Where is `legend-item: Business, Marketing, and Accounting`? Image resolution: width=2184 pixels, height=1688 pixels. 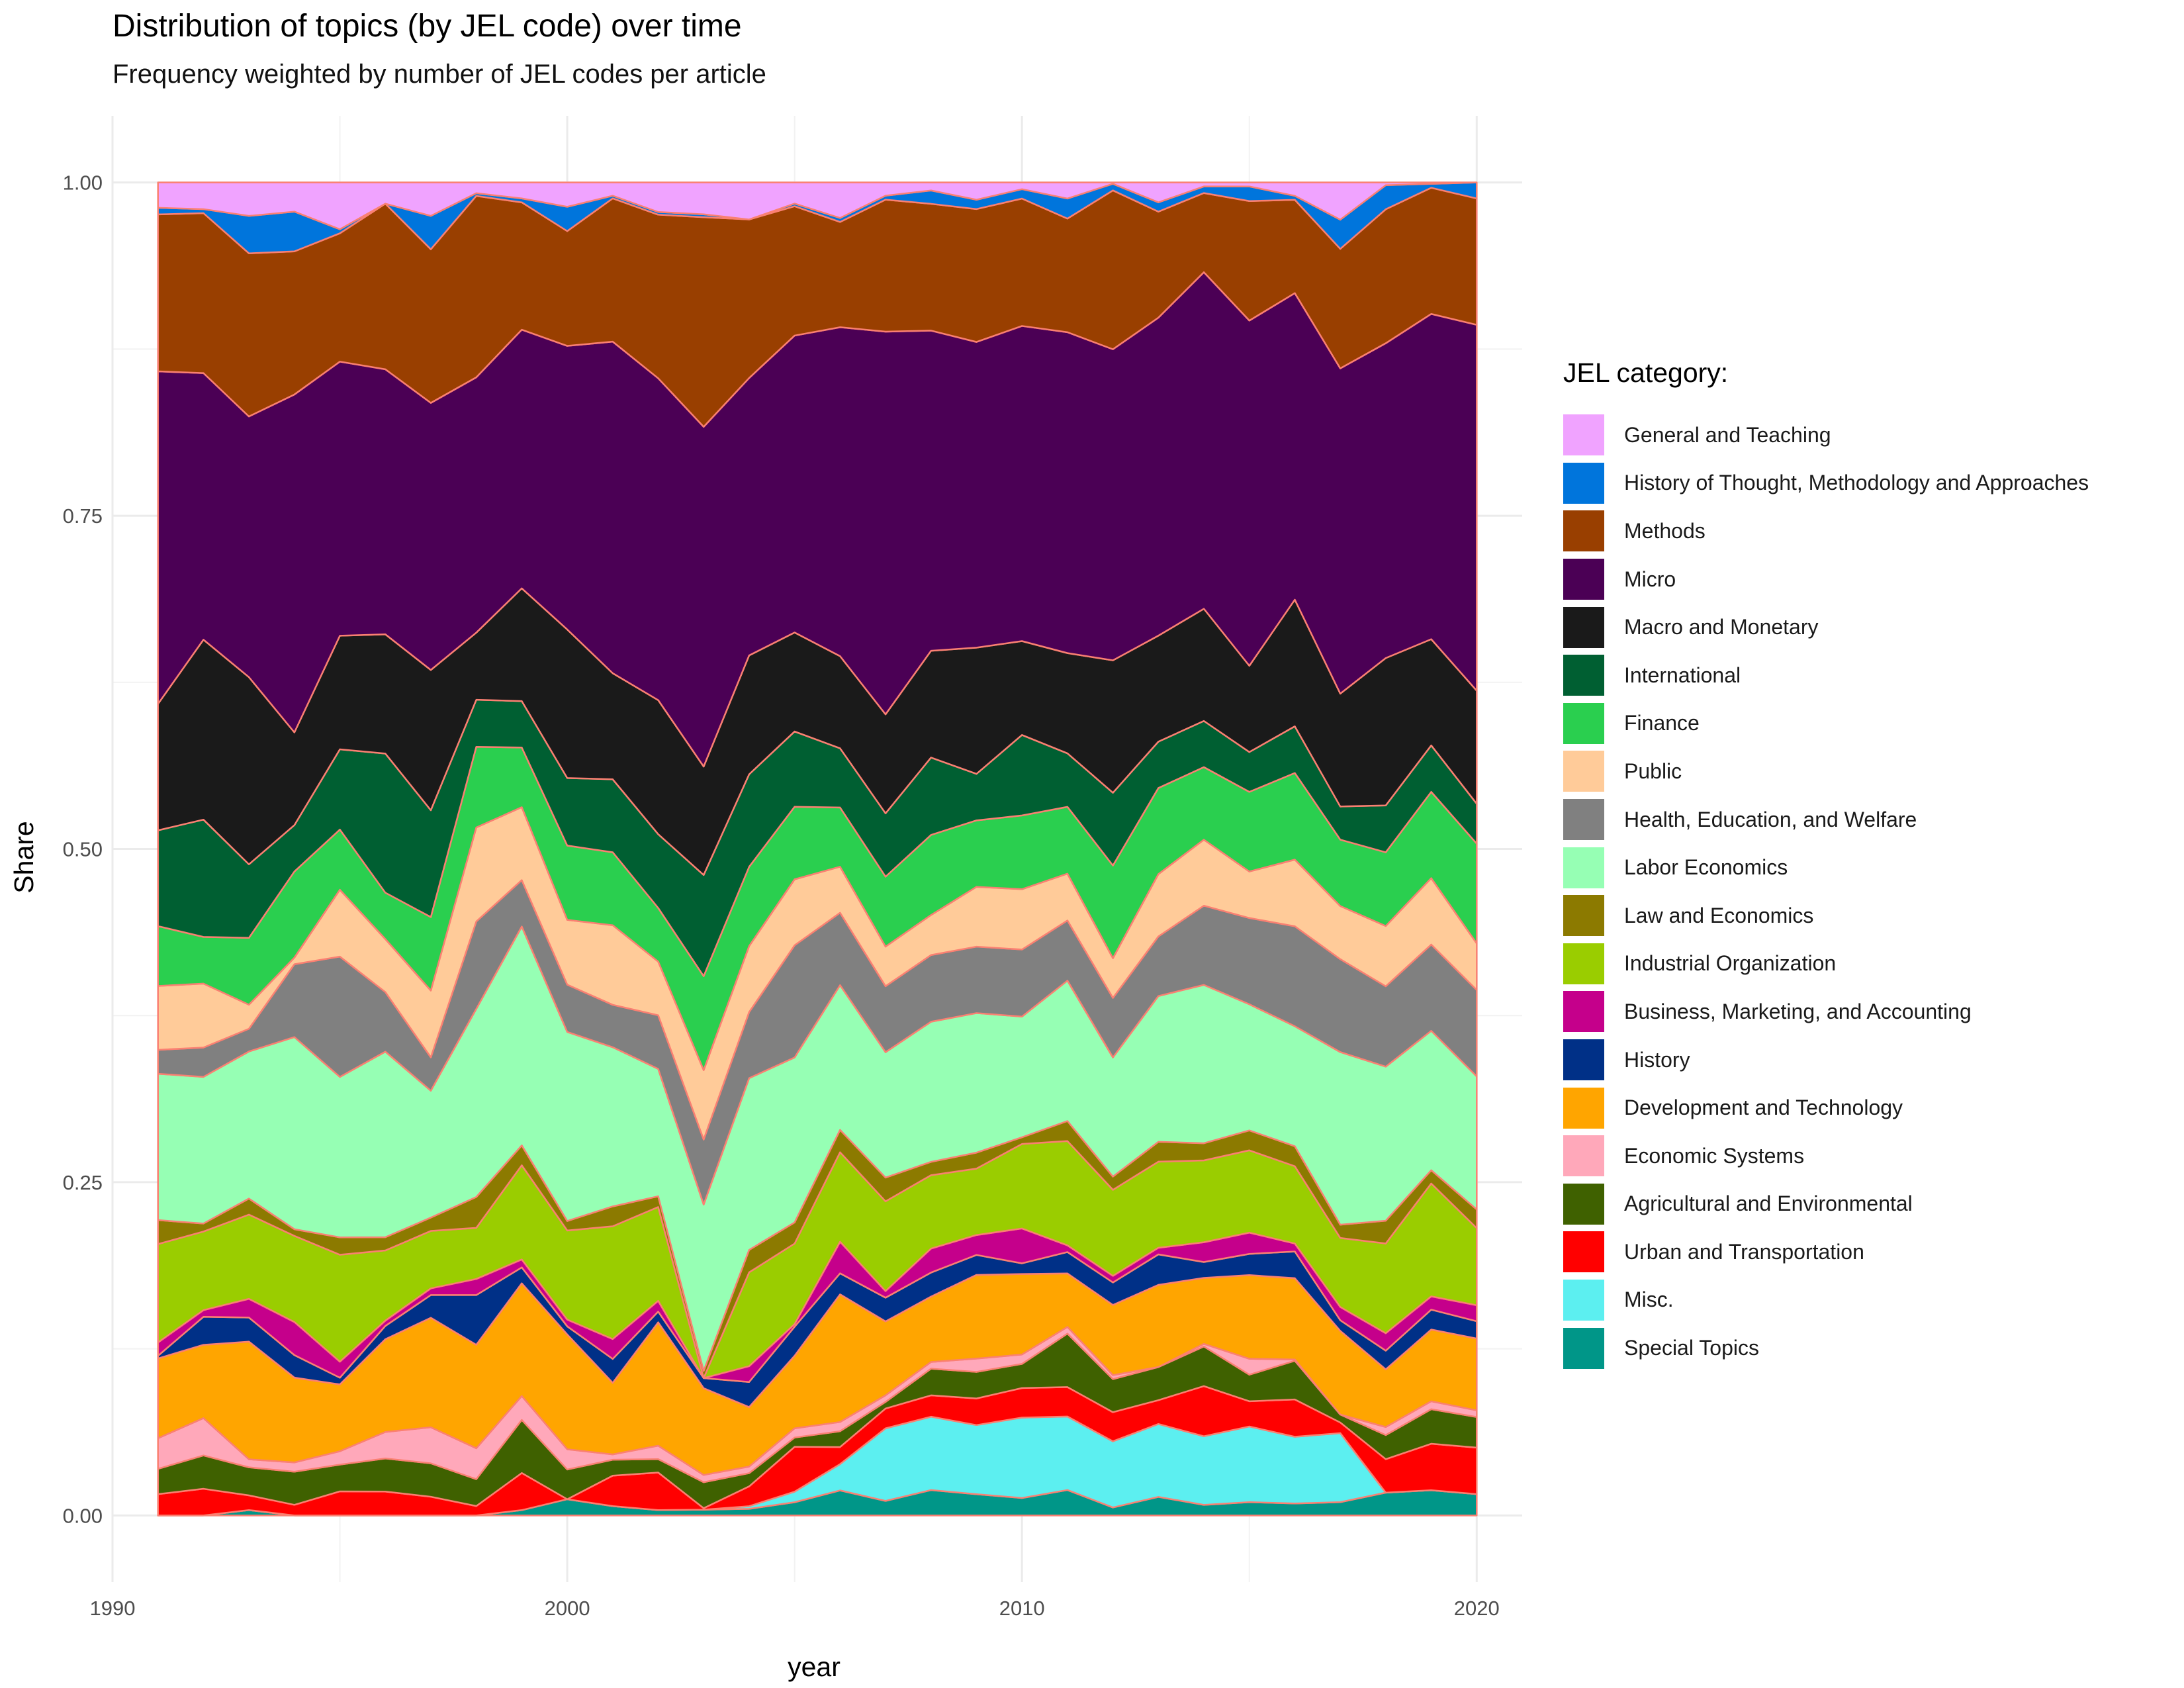 legend-item: Business, Marketing, and Accounting is located at coordinates (1826, 1012).